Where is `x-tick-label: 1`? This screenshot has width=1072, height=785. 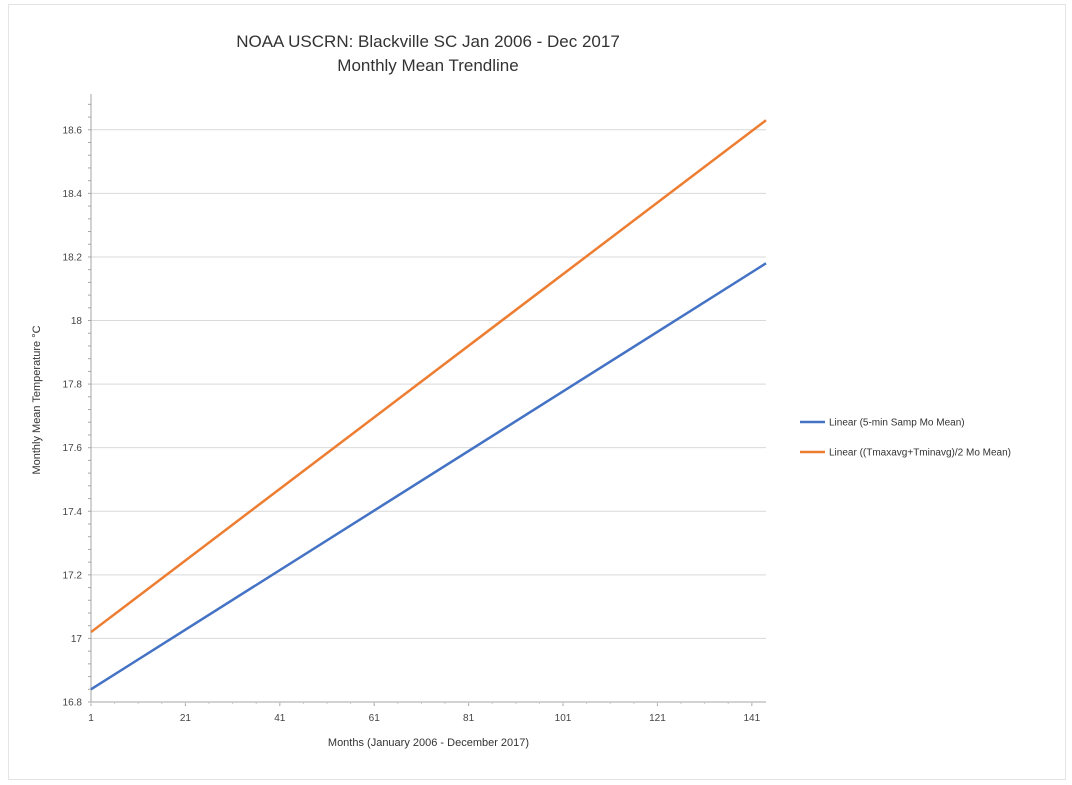
x-tick-label: 1 is located at coordinates (91, 718).